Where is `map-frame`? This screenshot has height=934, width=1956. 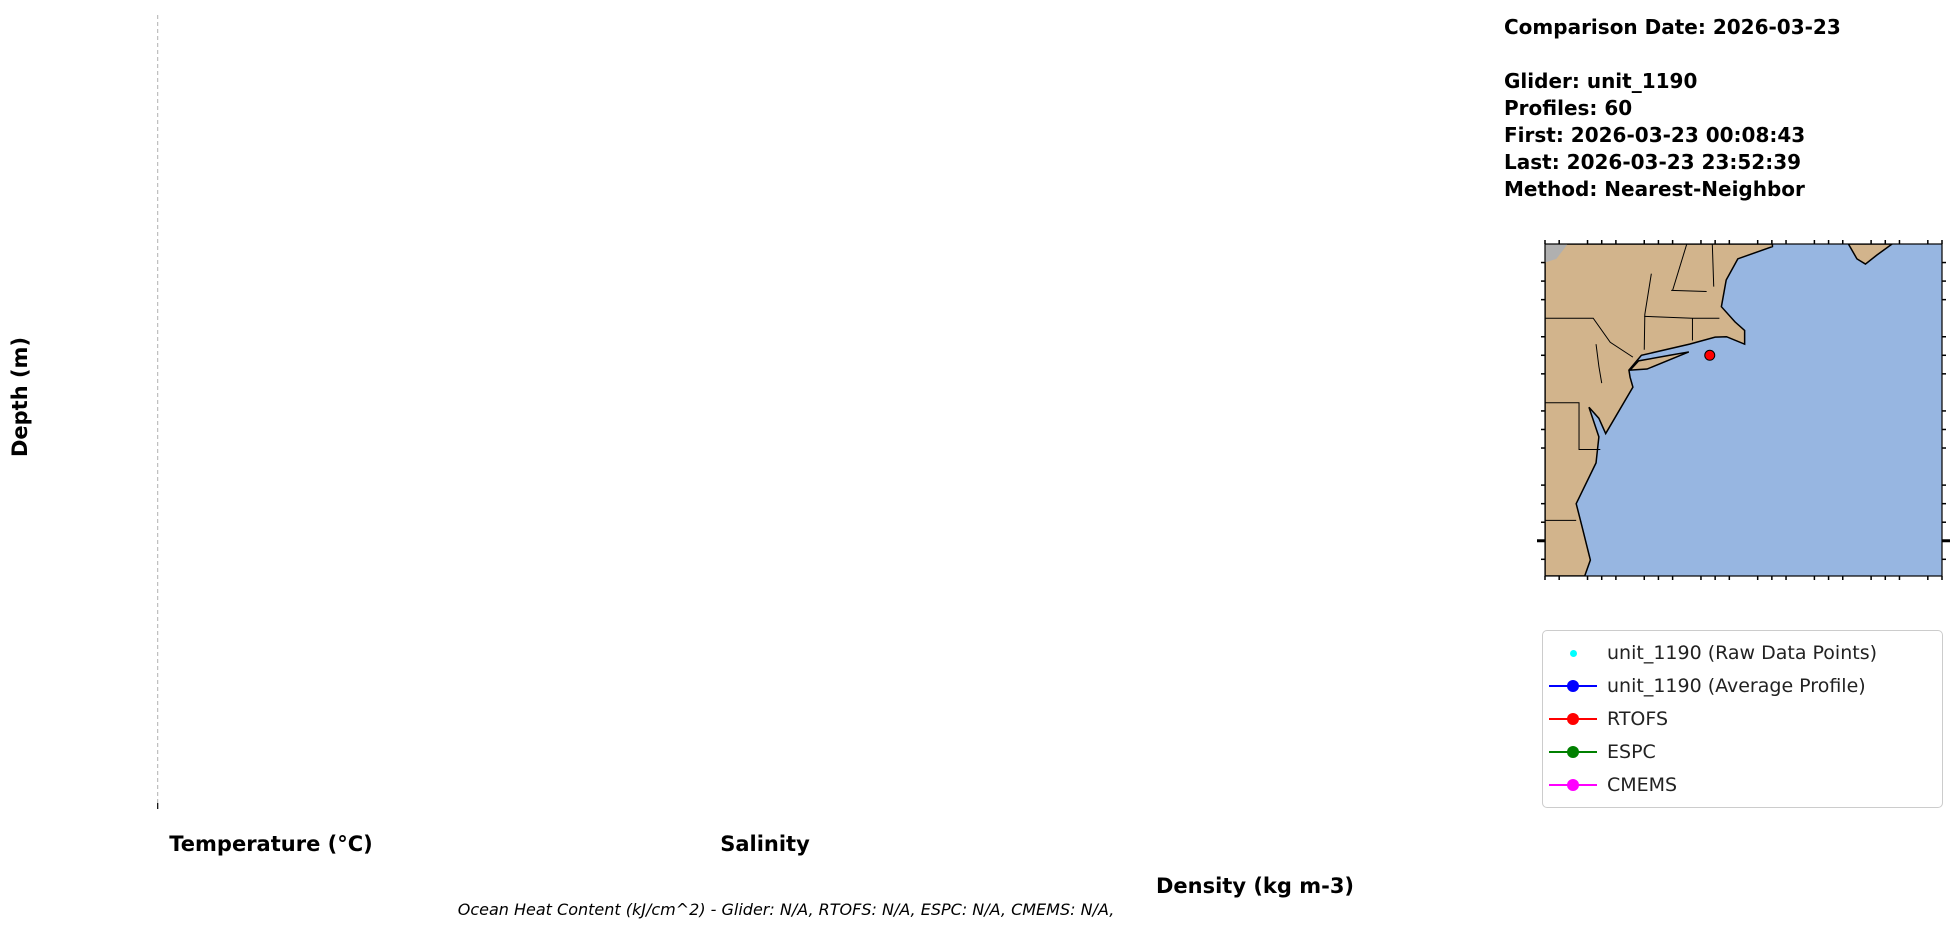 map-frame is located at coordinates (1743, 410).